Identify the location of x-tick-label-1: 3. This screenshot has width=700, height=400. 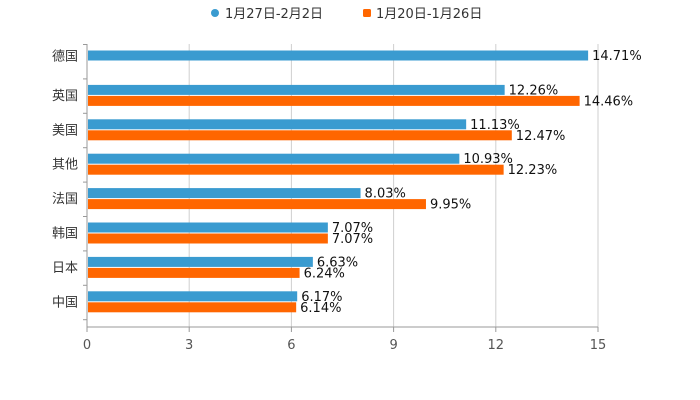
(189, 345).